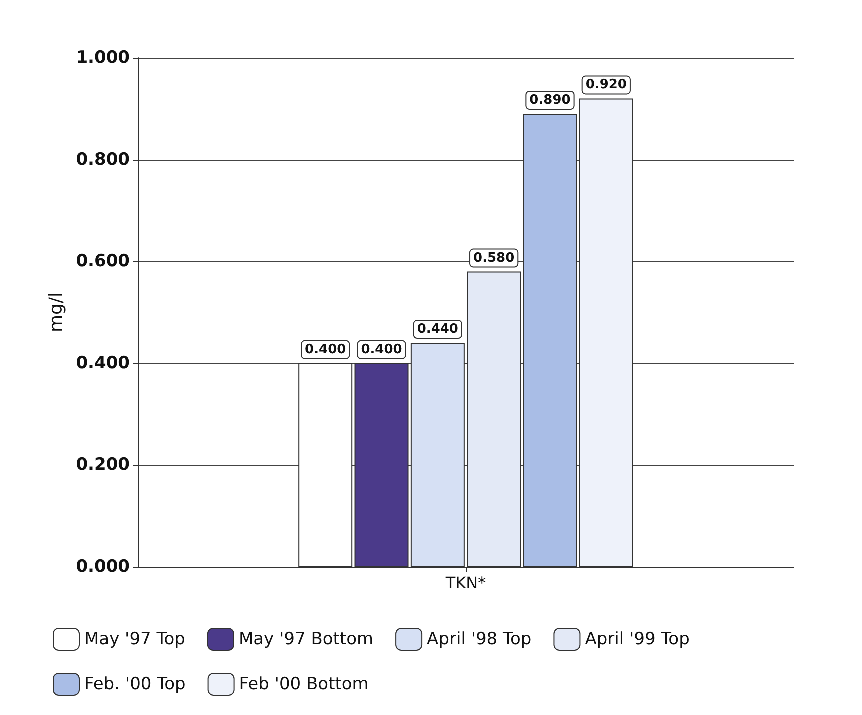  Describe the element at coordinates (637, 640) in the screenshot. I see `legend-label: April '99 Top` at that location.